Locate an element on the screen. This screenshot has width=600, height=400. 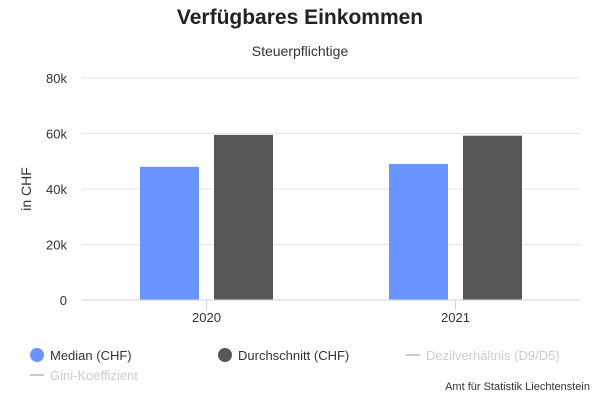
legend-item-median: Median (CHF) is located at coordinates (124, 355).